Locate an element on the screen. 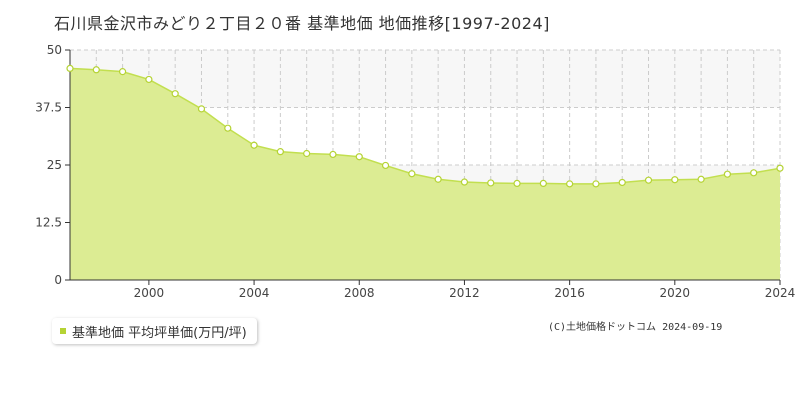 This screenshot has height=400, width=800. x-tick-label: 2016 is located at coordinates (569, 293).